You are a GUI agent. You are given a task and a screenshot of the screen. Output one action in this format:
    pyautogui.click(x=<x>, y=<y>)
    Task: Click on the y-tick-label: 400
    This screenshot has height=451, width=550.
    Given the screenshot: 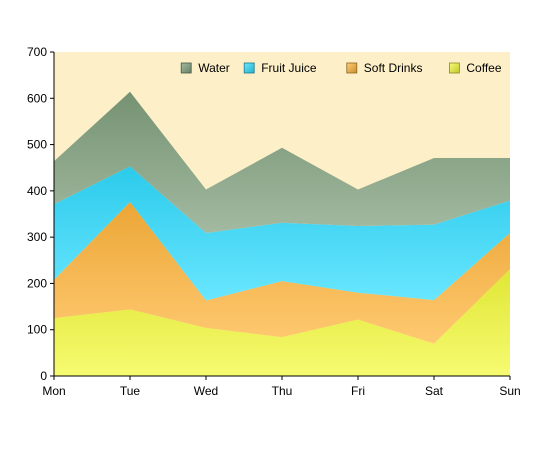 What is the action you would take?
    pyautogui.click(x=37, y=191)
    